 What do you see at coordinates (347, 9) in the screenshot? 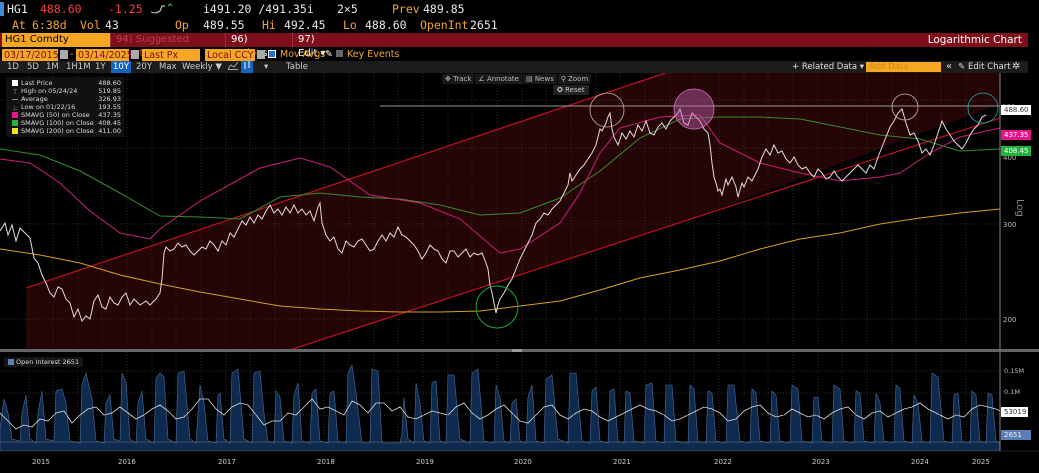
I see `quote-size: 2×5` at bounding box center [347, 9].